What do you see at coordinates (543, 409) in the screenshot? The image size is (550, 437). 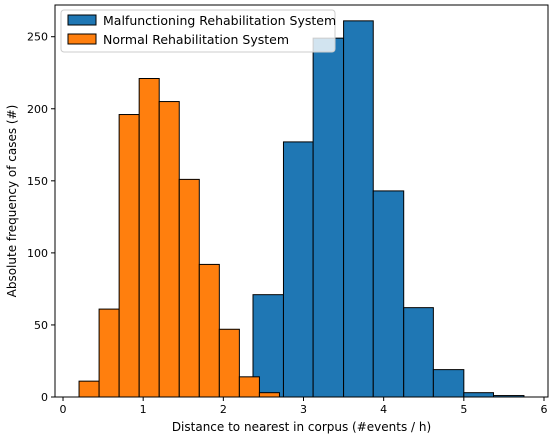 I see `x-tick-label: 6` at bounding box center [543, 409].